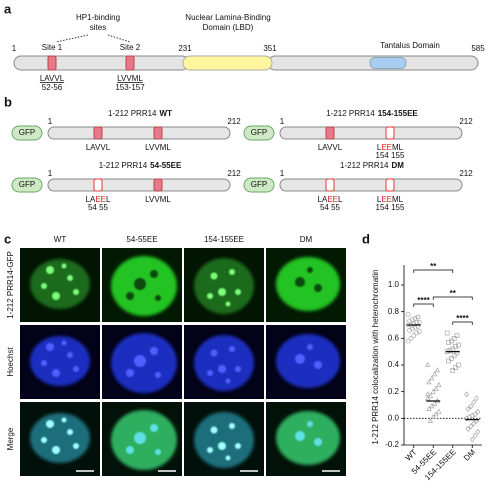 The height and width of the screenshot is (500, 488). Describe the element at coordinates (7, 238) in the screenshot. I see `panel-label: c` at that location.